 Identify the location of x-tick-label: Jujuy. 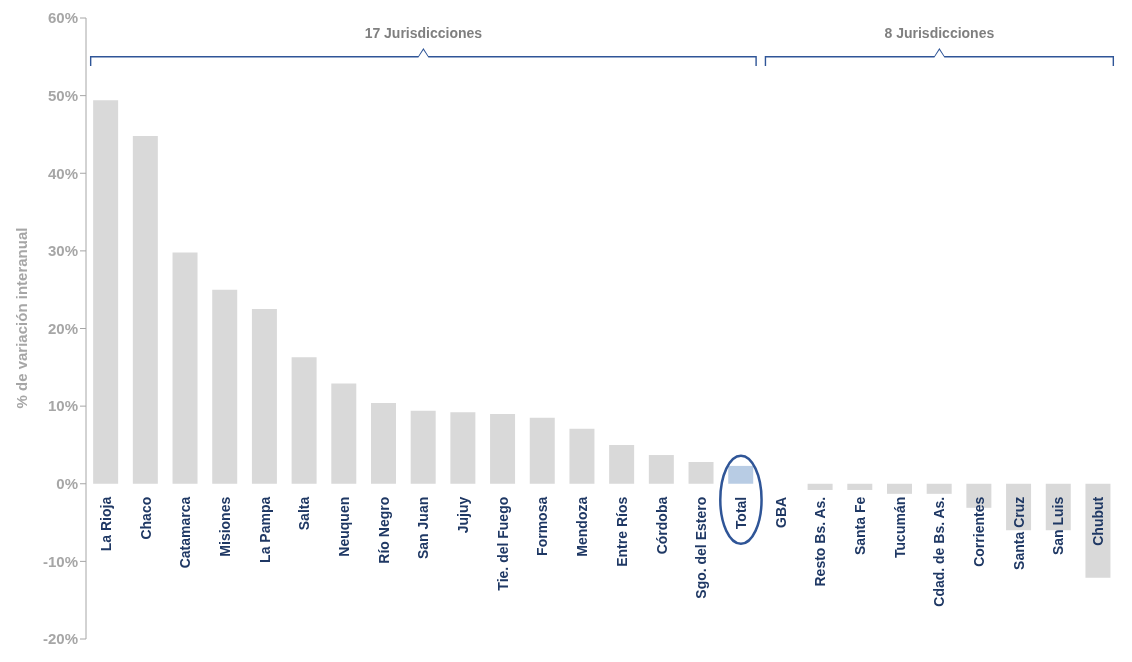
(463, 515).